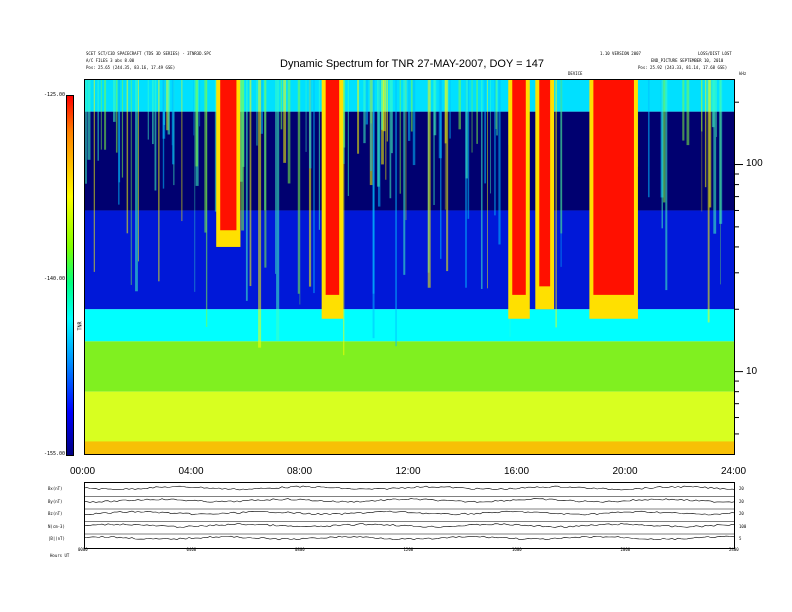  What do you see at coordinates (55, 454) in the screenshot?
I see `colorbar-bottom-label: -155.00` at bounding box center [55, 454].